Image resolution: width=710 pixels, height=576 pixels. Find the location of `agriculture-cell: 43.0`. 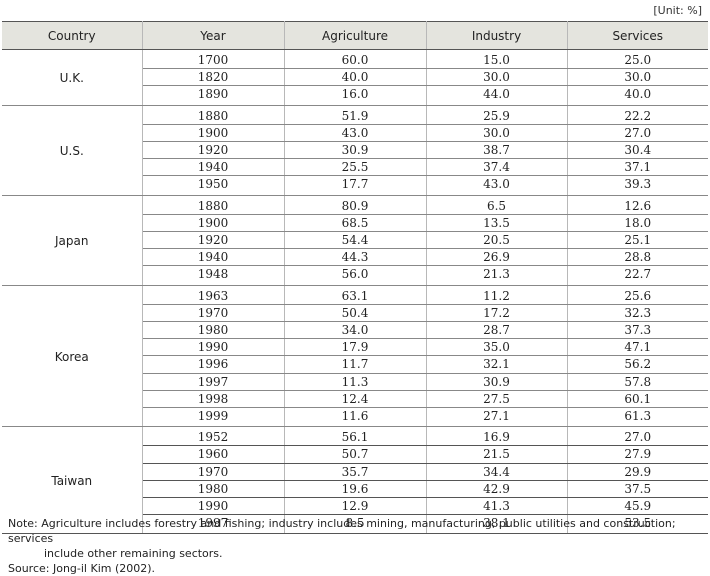

agriculture-cell: 43.0 is located at coordinates (355, 133).